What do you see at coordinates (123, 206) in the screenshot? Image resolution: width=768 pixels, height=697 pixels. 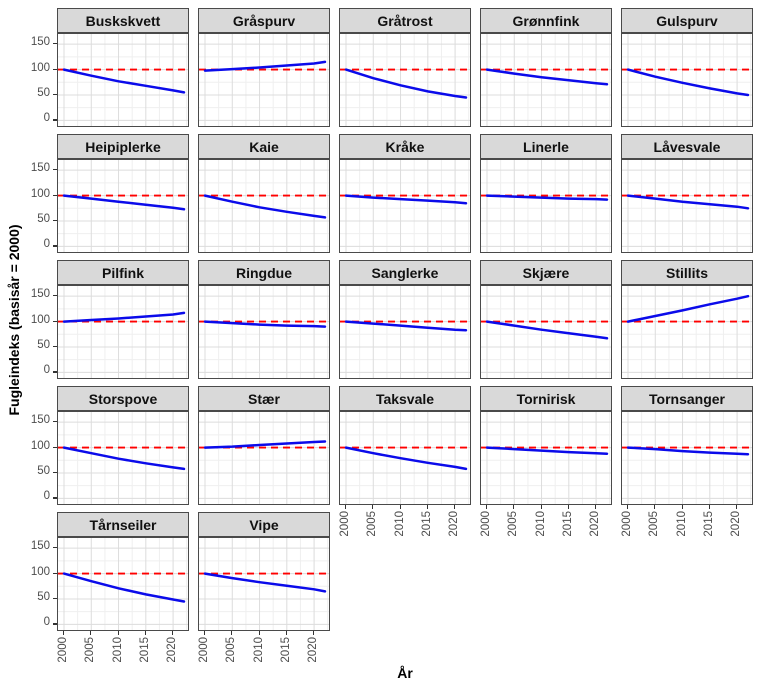 I see `facet-panel-heipiplerke` at bounding box center [123, 206].